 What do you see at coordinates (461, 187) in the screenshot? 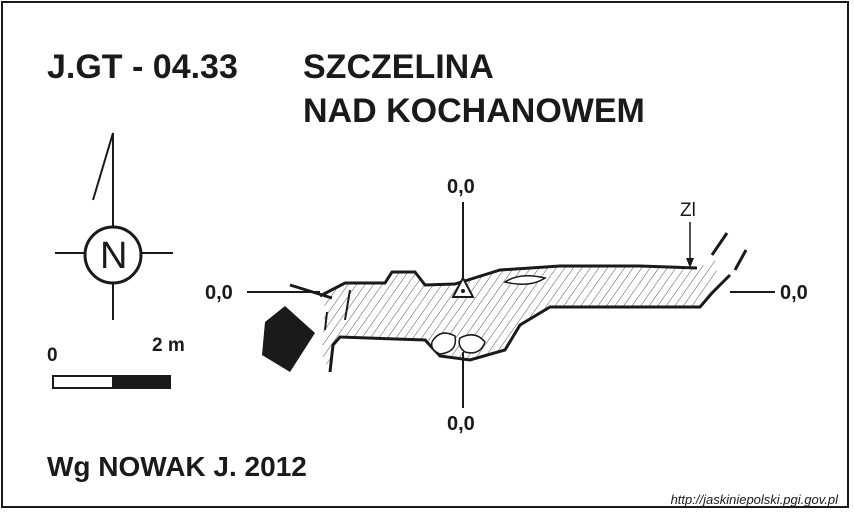
I see `datum-label-top: 0,0` at bounding box center [461, 187].